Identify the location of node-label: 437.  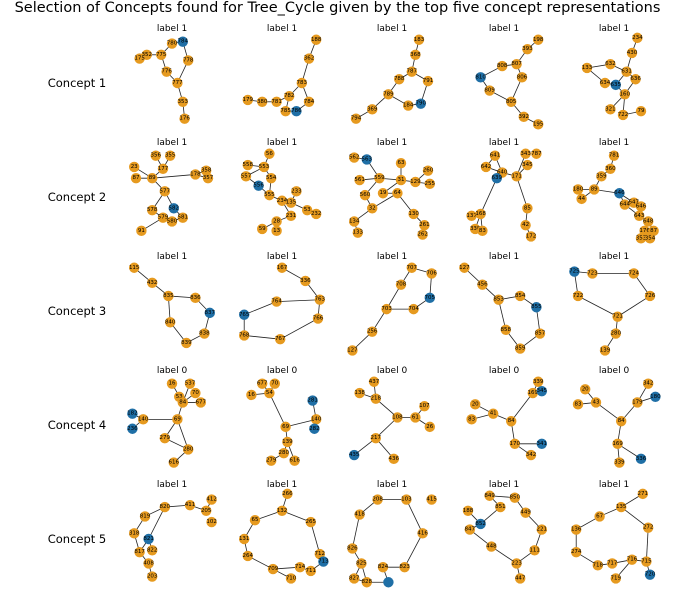
(374, 382).